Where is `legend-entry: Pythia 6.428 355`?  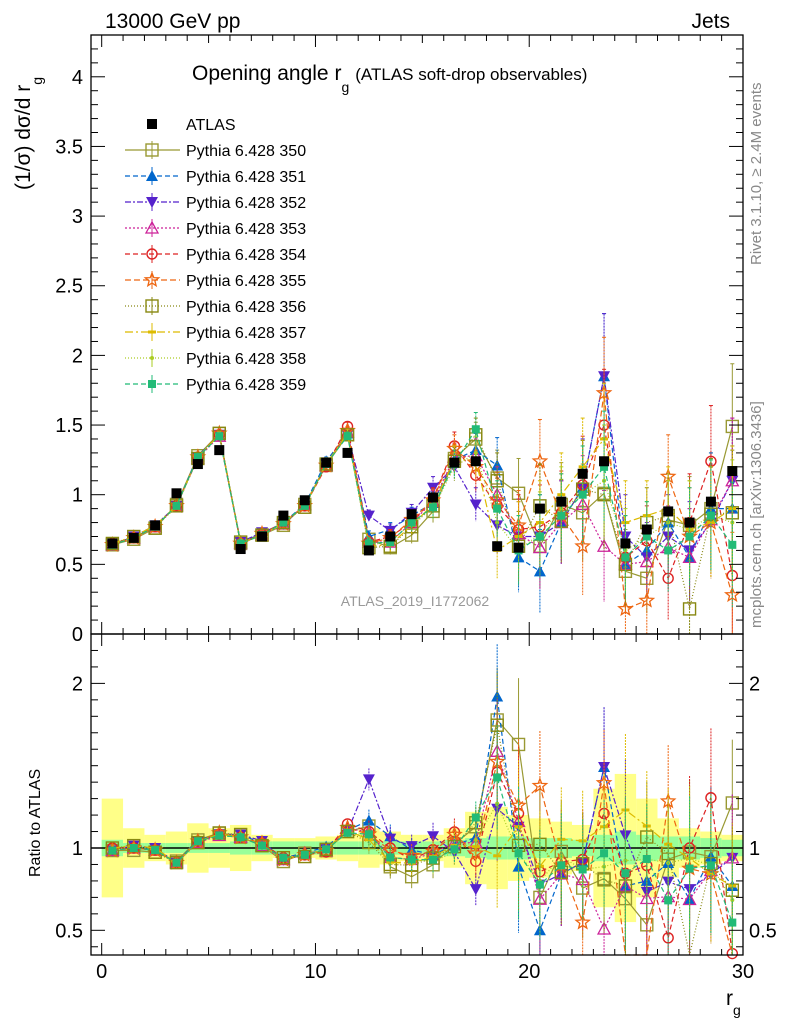
legend-entry: Pythia 6.428 355 is located at coordinates (215, 280).